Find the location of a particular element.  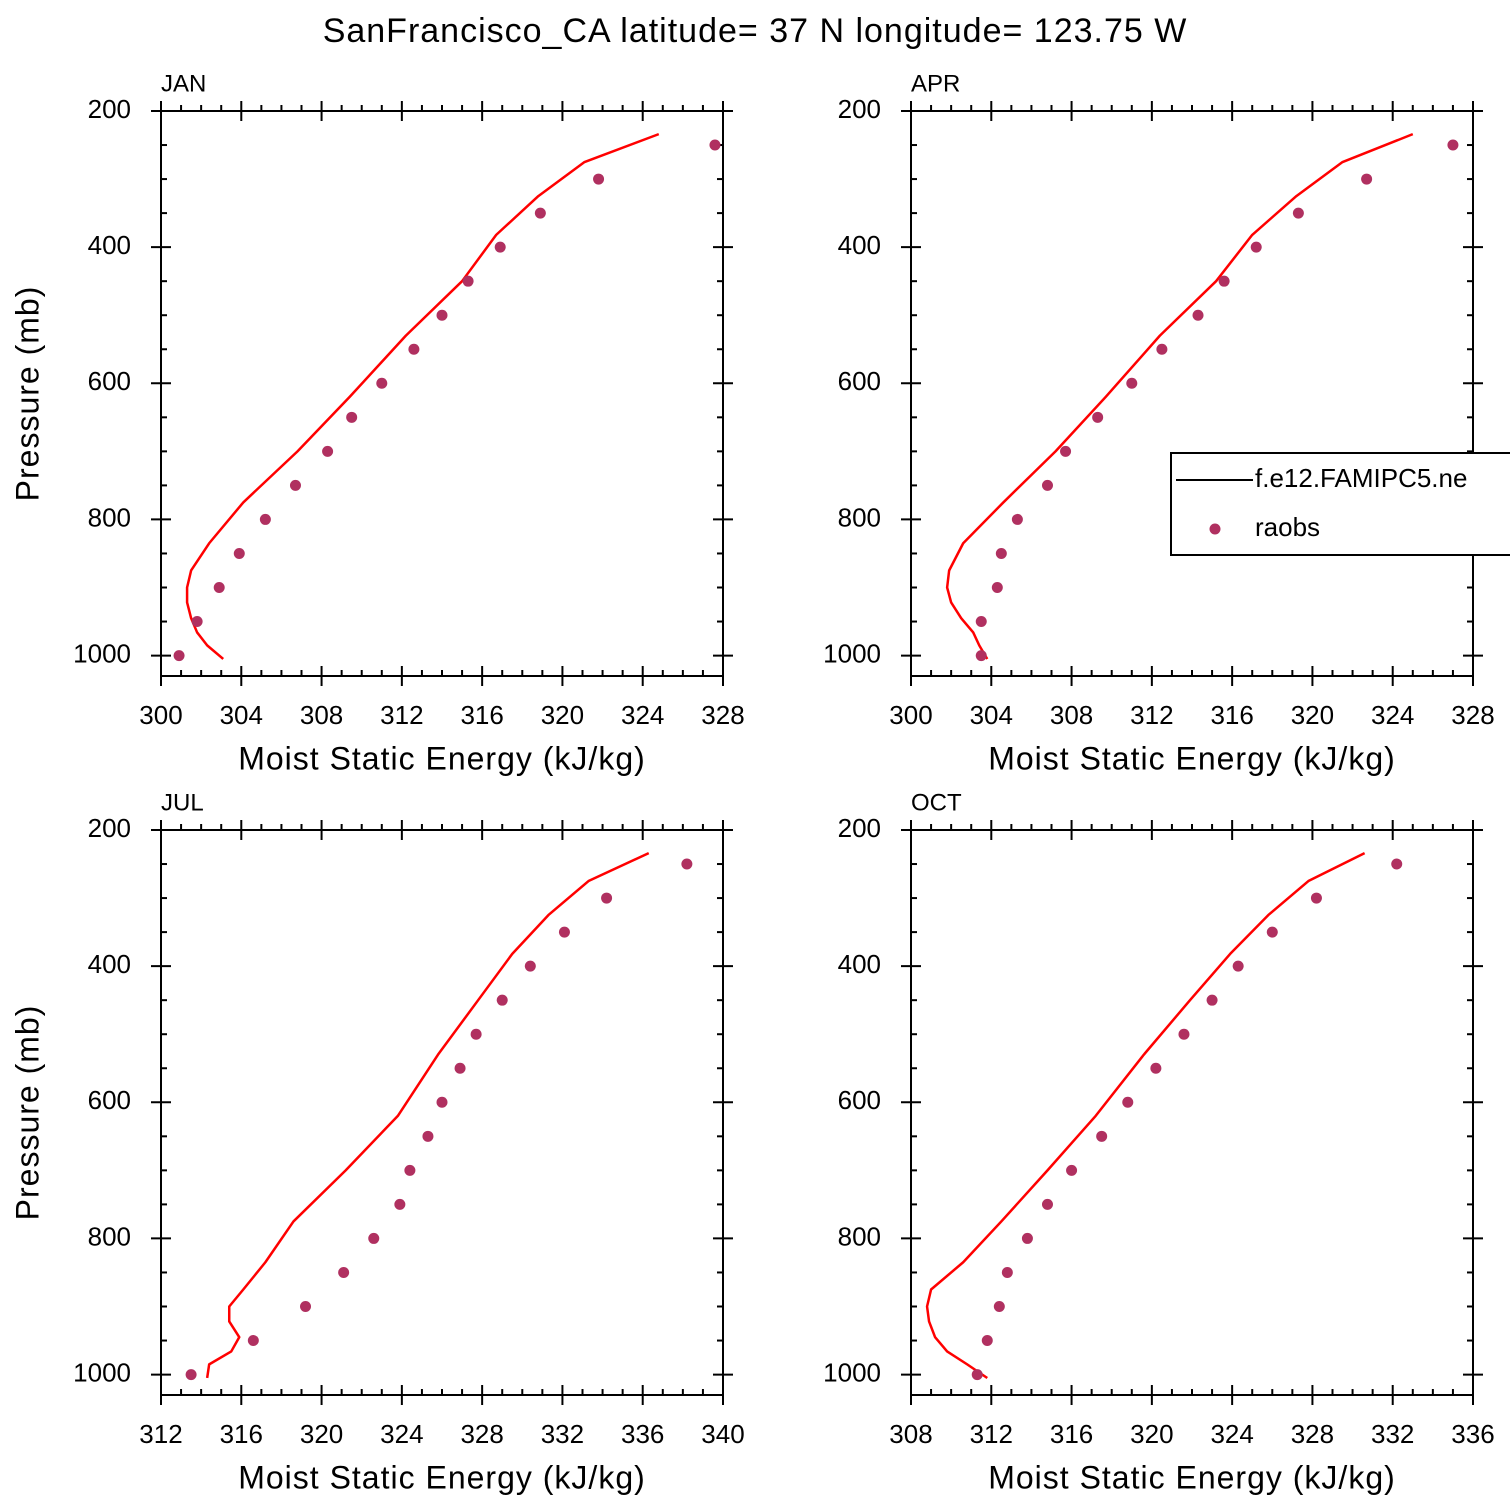

panel-label: JAN is located at coordinates (183, 83).